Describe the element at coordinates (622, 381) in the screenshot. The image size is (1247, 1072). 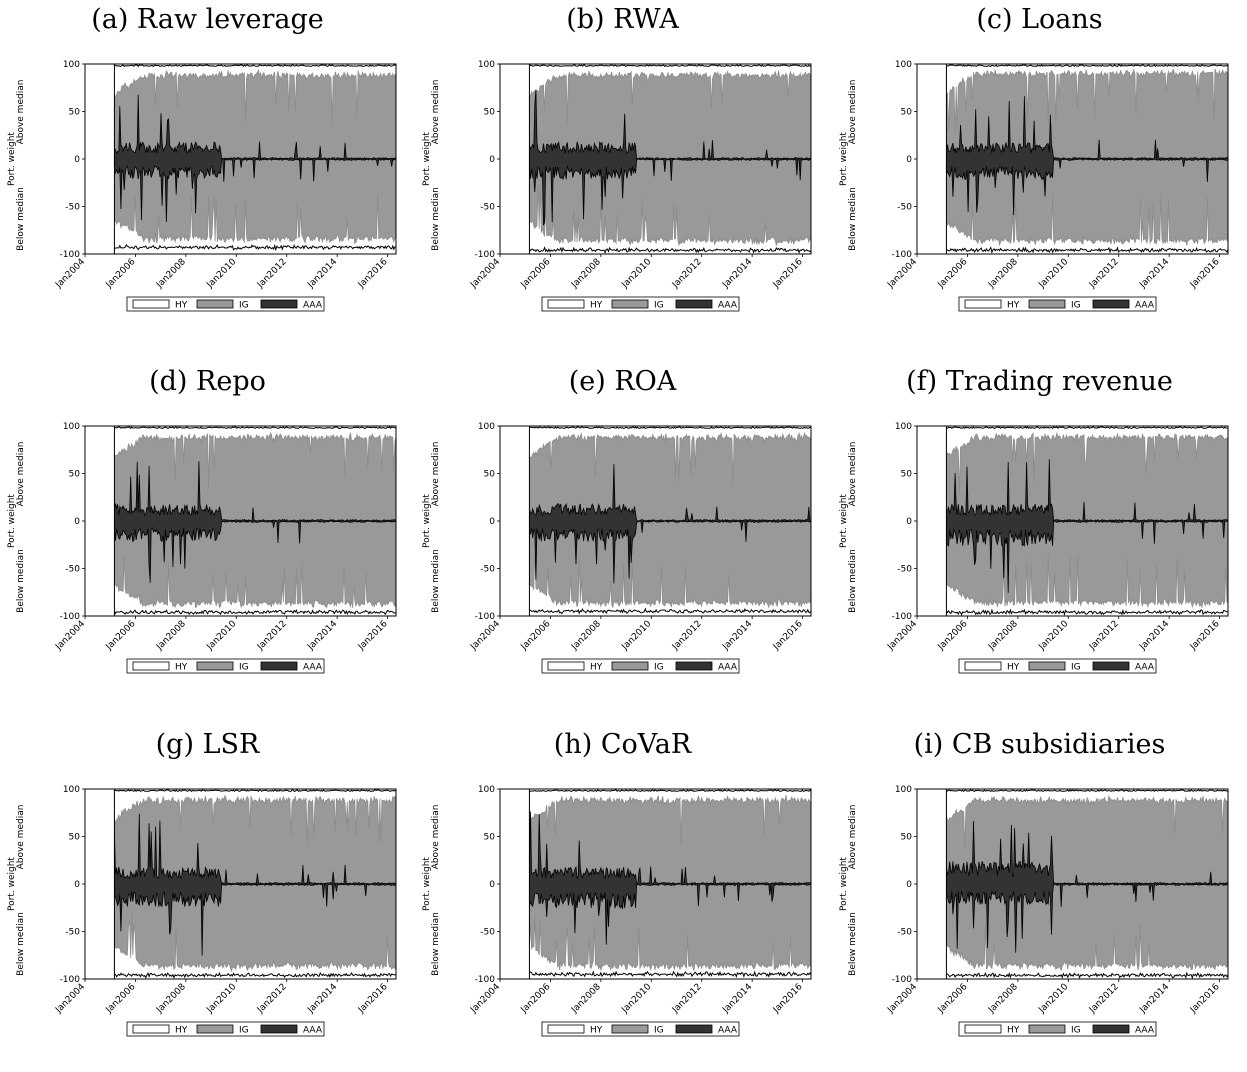
I see `panel-title: (e) ROA` at that location.